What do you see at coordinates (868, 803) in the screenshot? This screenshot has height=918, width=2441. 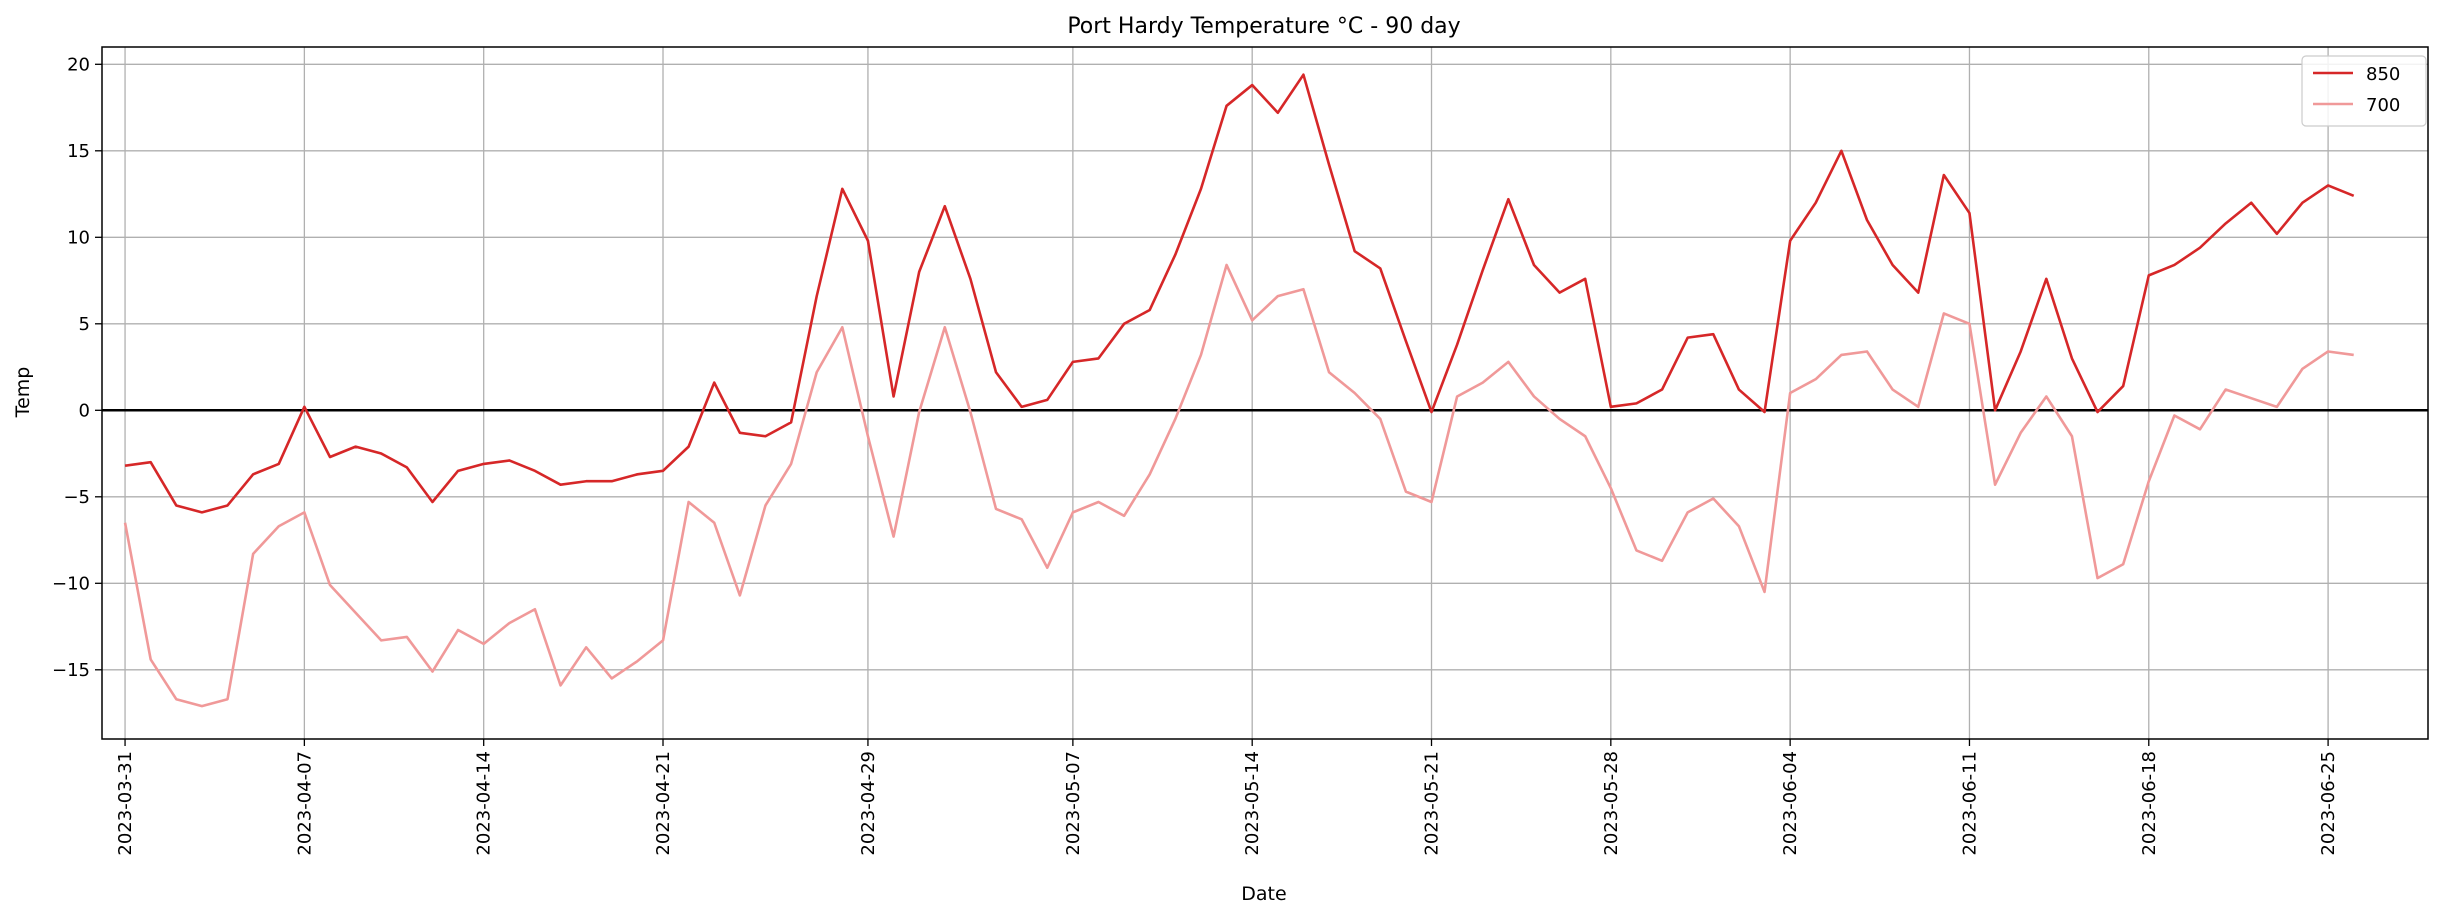 I see `x-tick-label: 2023-04-29` at bounding box center [868, 803].